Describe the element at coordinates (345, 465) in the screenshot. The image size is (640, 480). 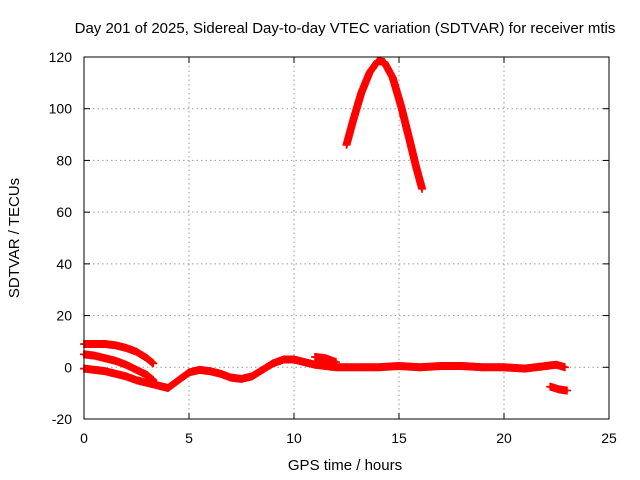
I see `x-axis-label: GPS time / hours` at that location.